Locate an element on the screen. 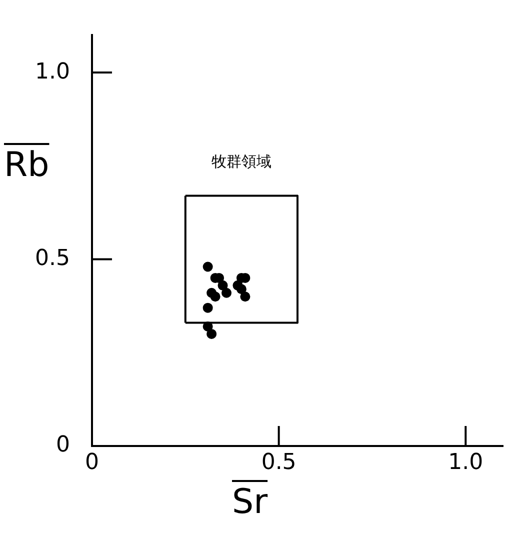 The image size is (508, 539). x-axis-title: Sr is located at coordinates (250, 502).